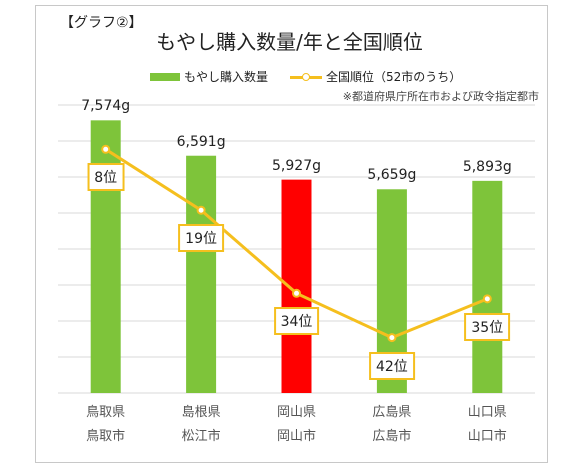  What do you see at coordinates (201, 238) in the screenshot?
I see `rank-label: 19位` at bounding box center [201, 238].